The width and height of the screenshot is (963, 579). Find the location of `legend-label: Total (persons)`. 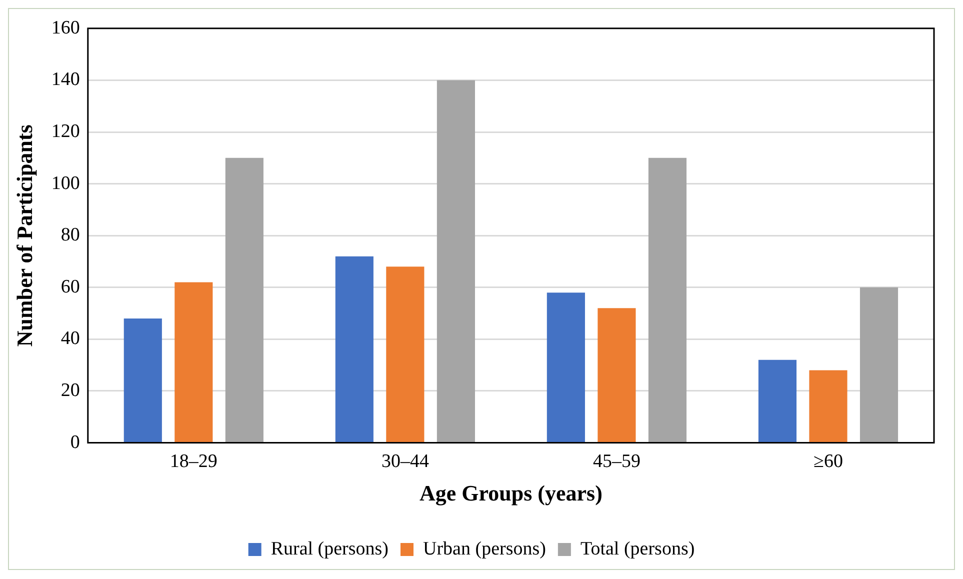

legend-label: Total (persons) is located at coordinates (637, 549).